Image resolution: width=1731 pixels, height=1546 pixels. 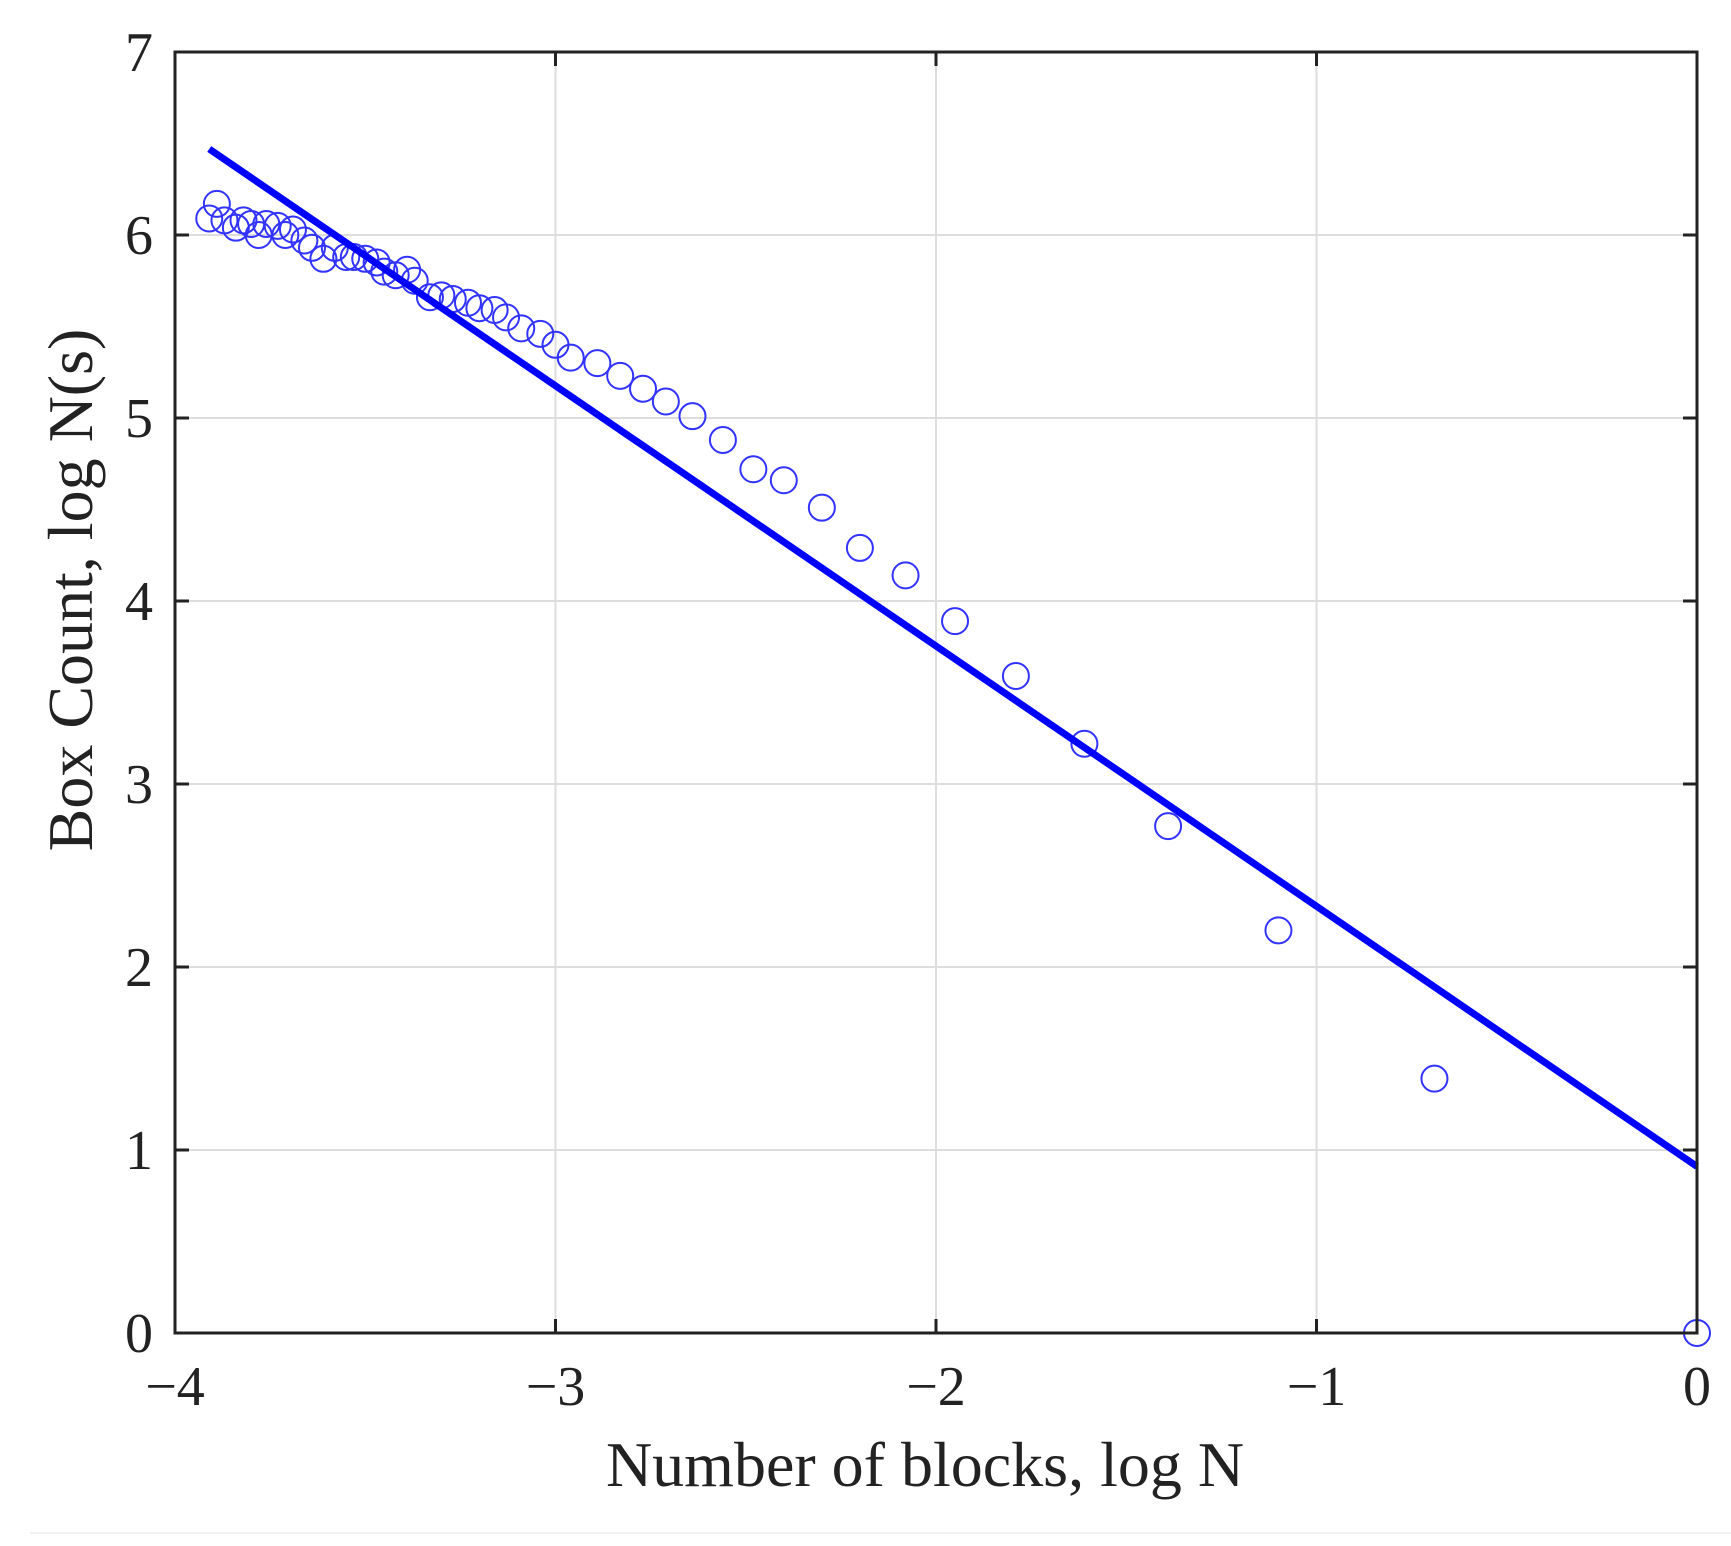 What do you see at coordinates (139, 968) in the screenshot?
I see `y-tick-label: 2` at bounding box center [139, 968].